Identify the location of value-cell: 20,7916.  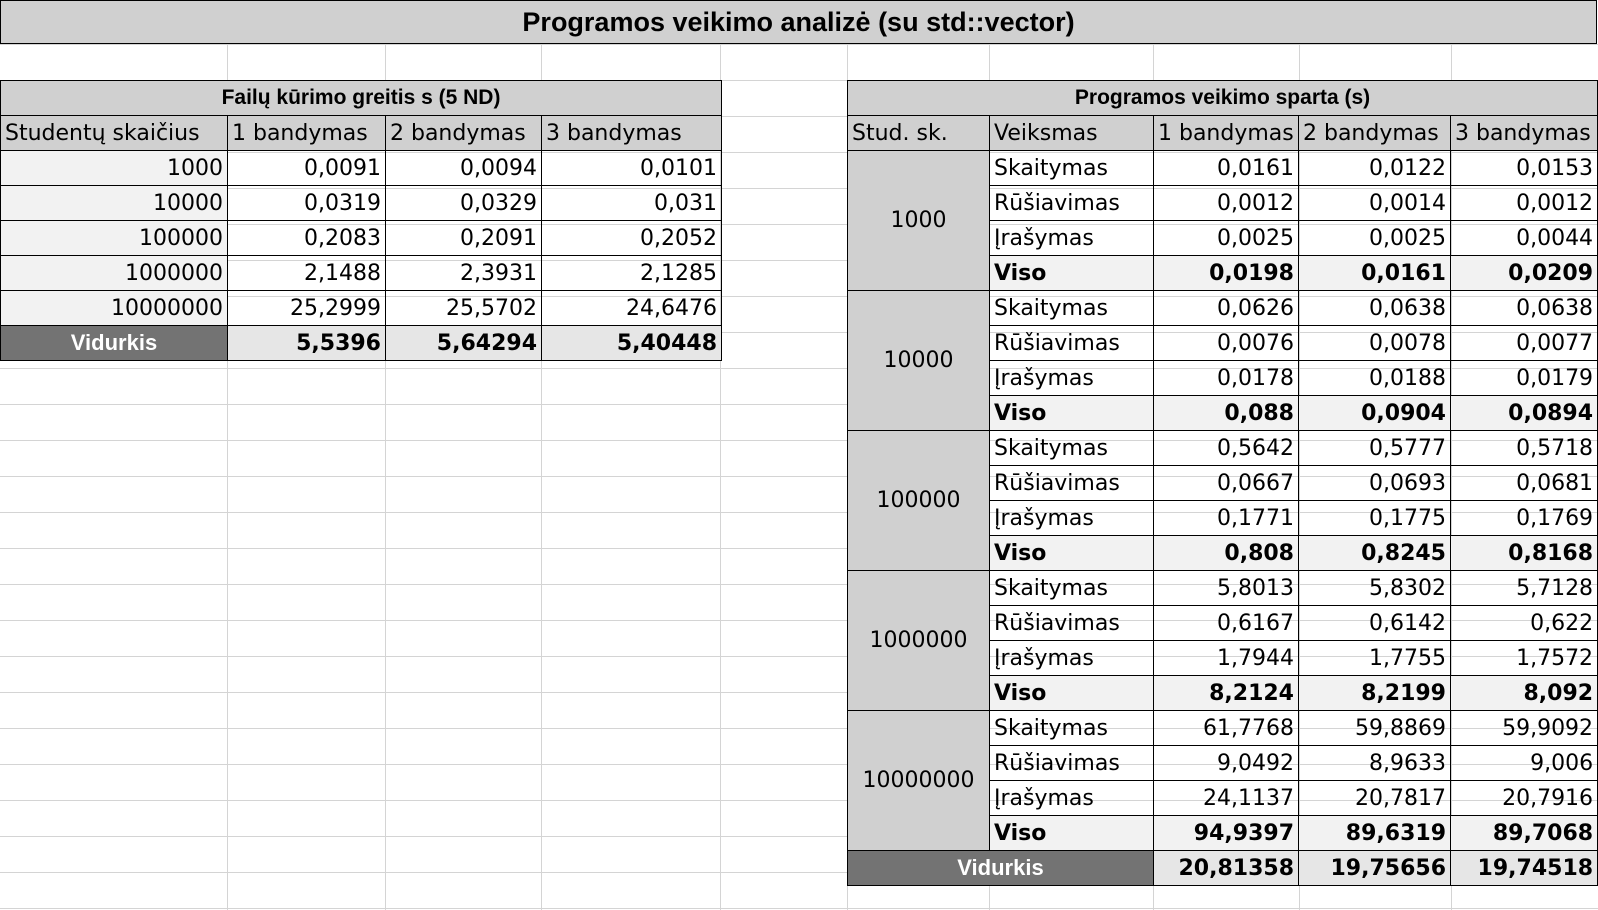
(1523, 798).